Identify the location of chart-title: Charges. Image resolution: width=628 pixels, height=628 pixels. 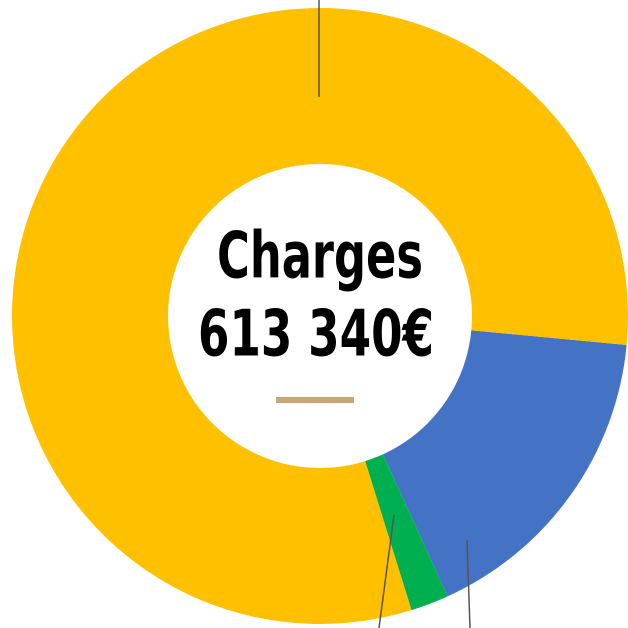
(320, 257).